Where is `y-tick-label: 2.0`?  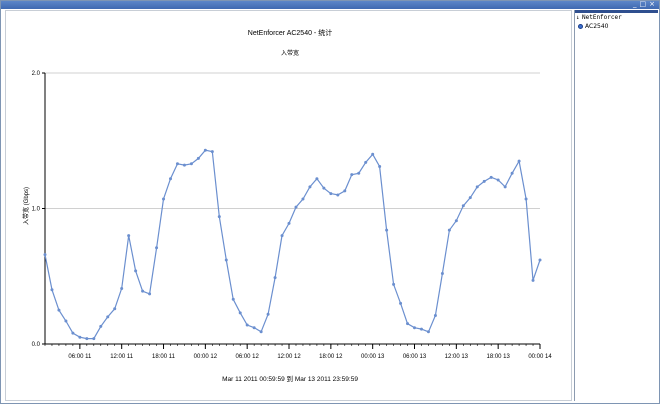
y-tick-label: 2.0 is located at coordinates (36, 74).